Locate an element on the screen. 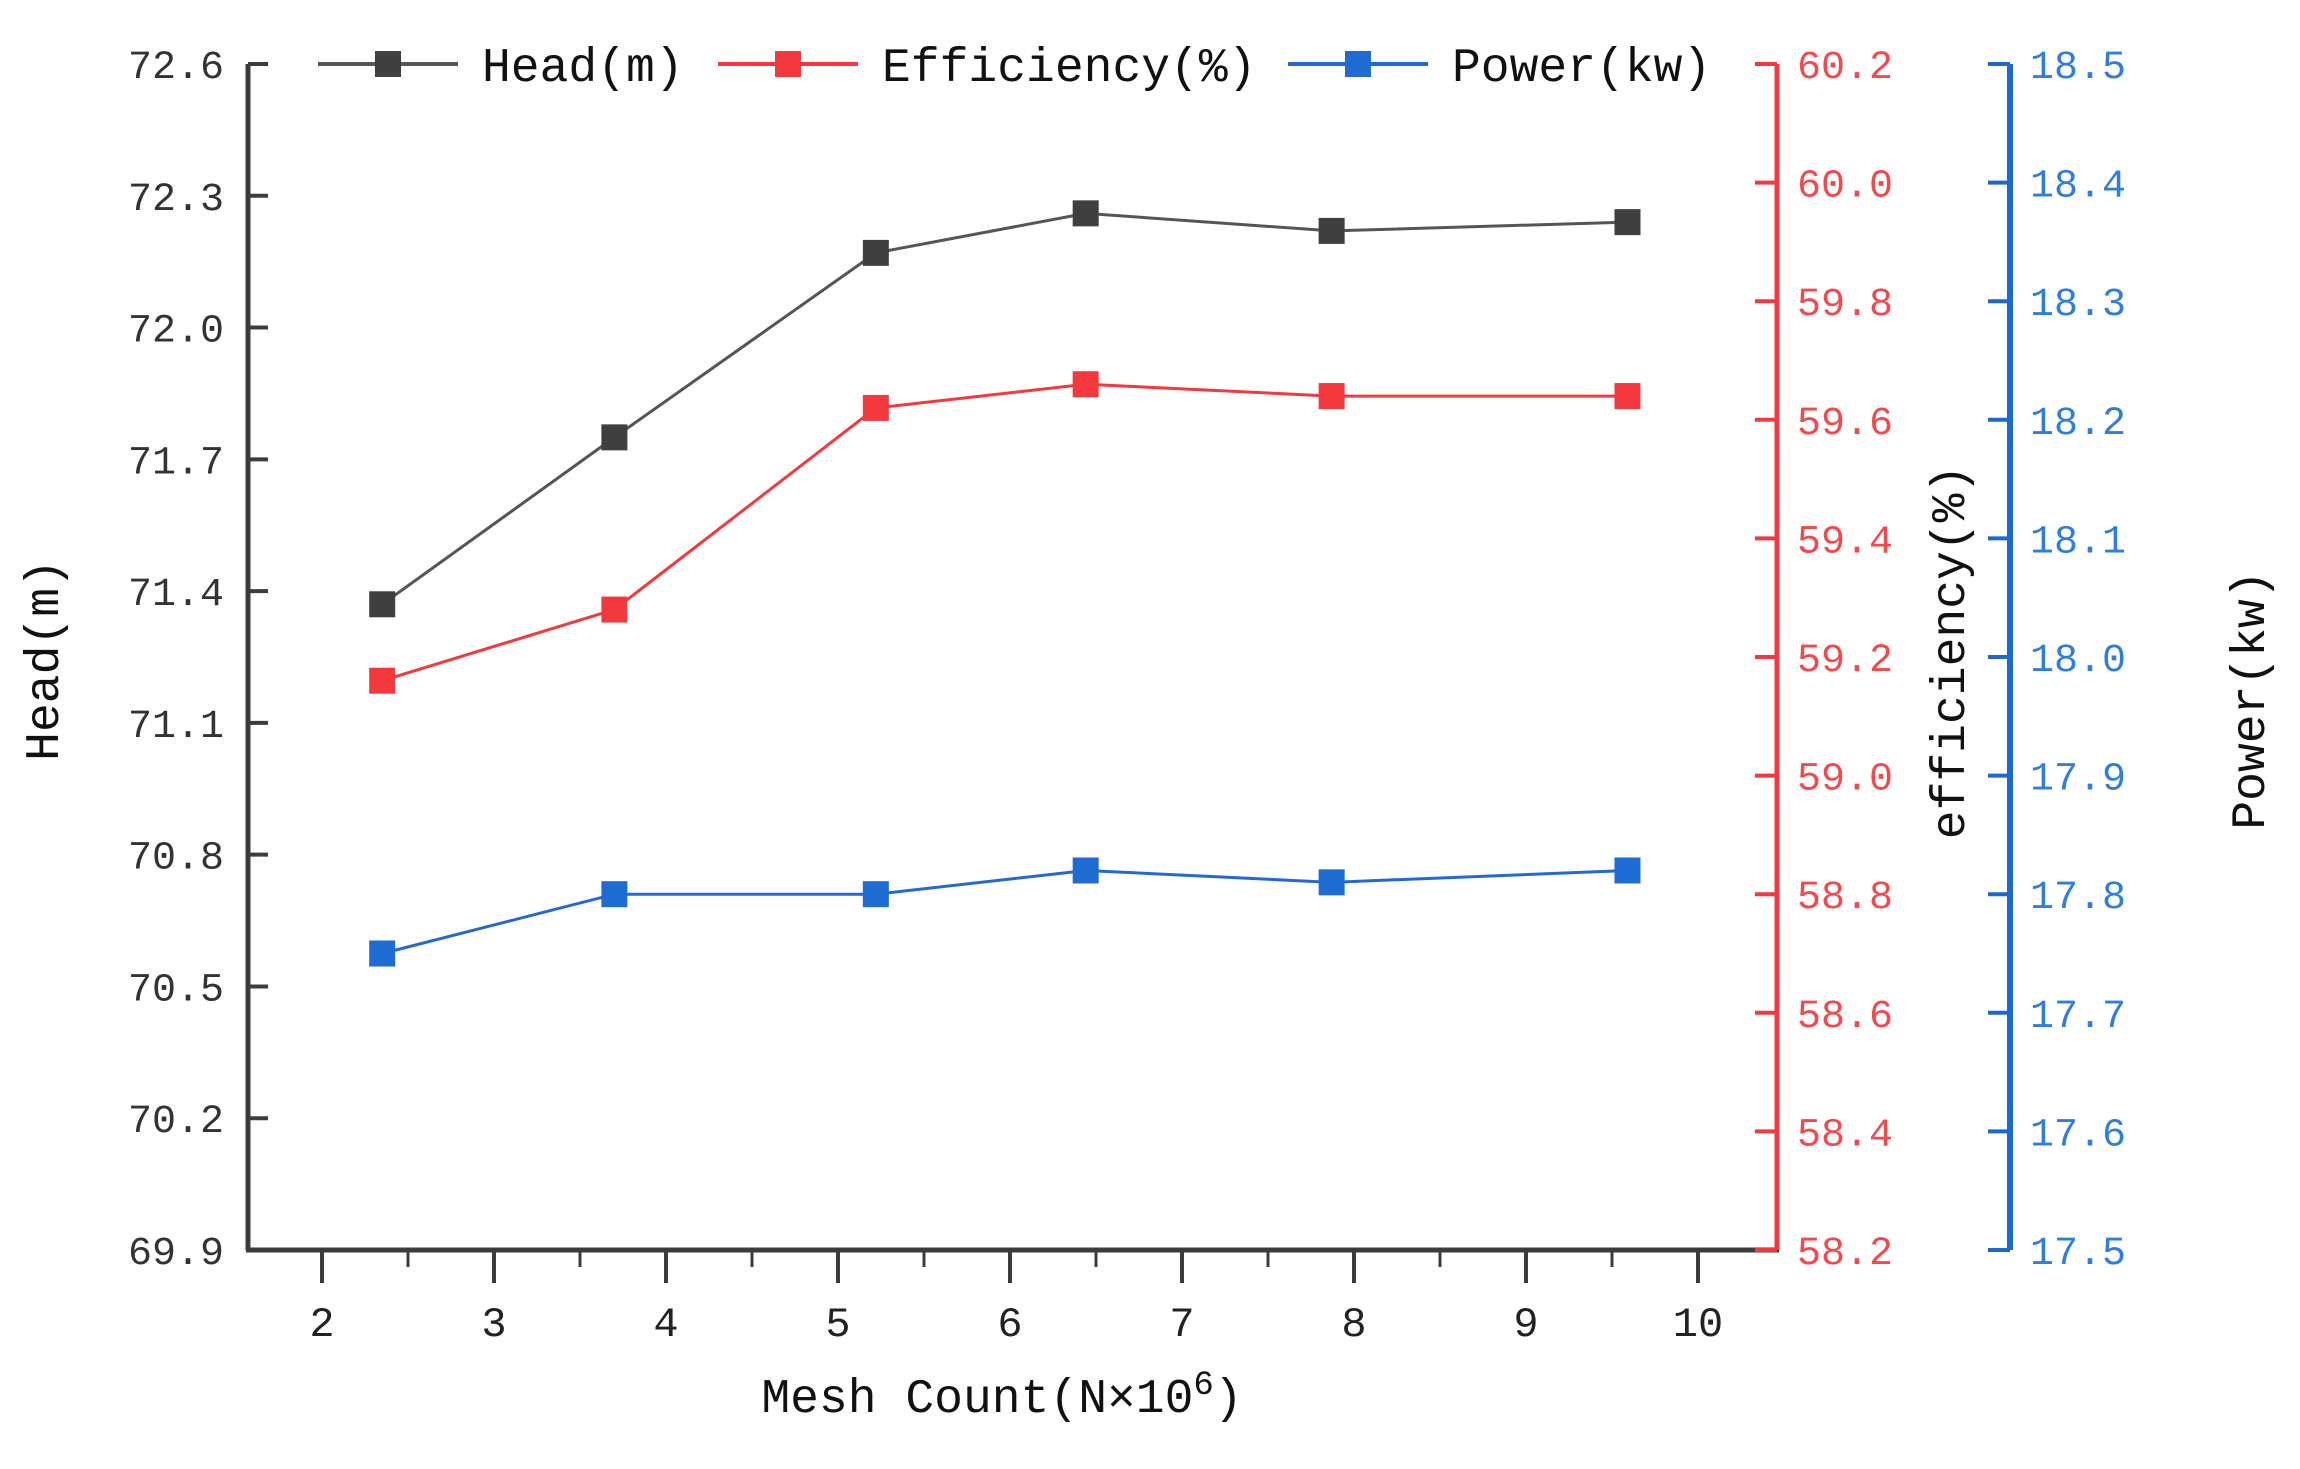  legend-marker-efficiency is located at coordinates (788, 64).